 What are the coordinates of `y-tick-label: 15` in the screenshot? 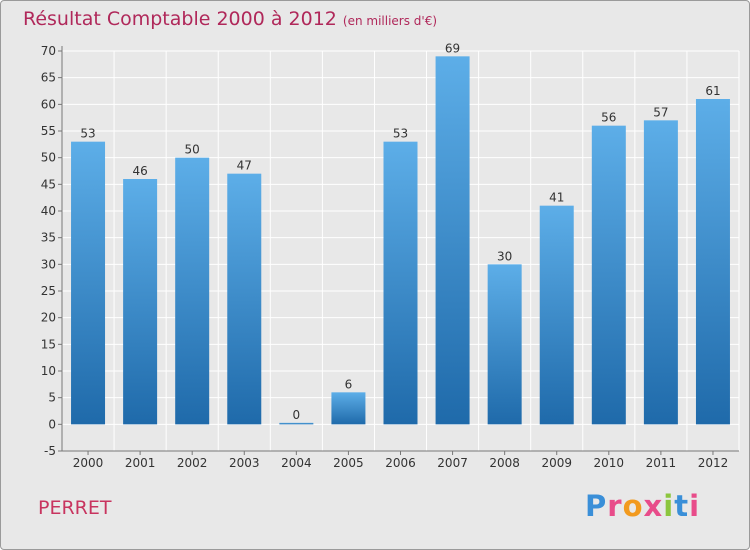 It's located at (48, 344).